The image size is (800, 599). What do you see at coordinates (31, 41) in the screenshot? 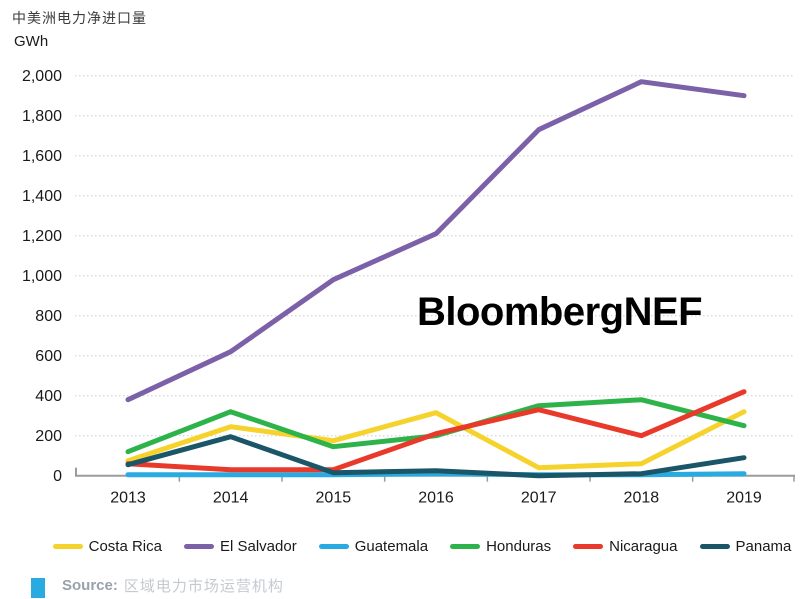
I see `y-axis-unit-label: GWh` at bounding box center [31, 41].